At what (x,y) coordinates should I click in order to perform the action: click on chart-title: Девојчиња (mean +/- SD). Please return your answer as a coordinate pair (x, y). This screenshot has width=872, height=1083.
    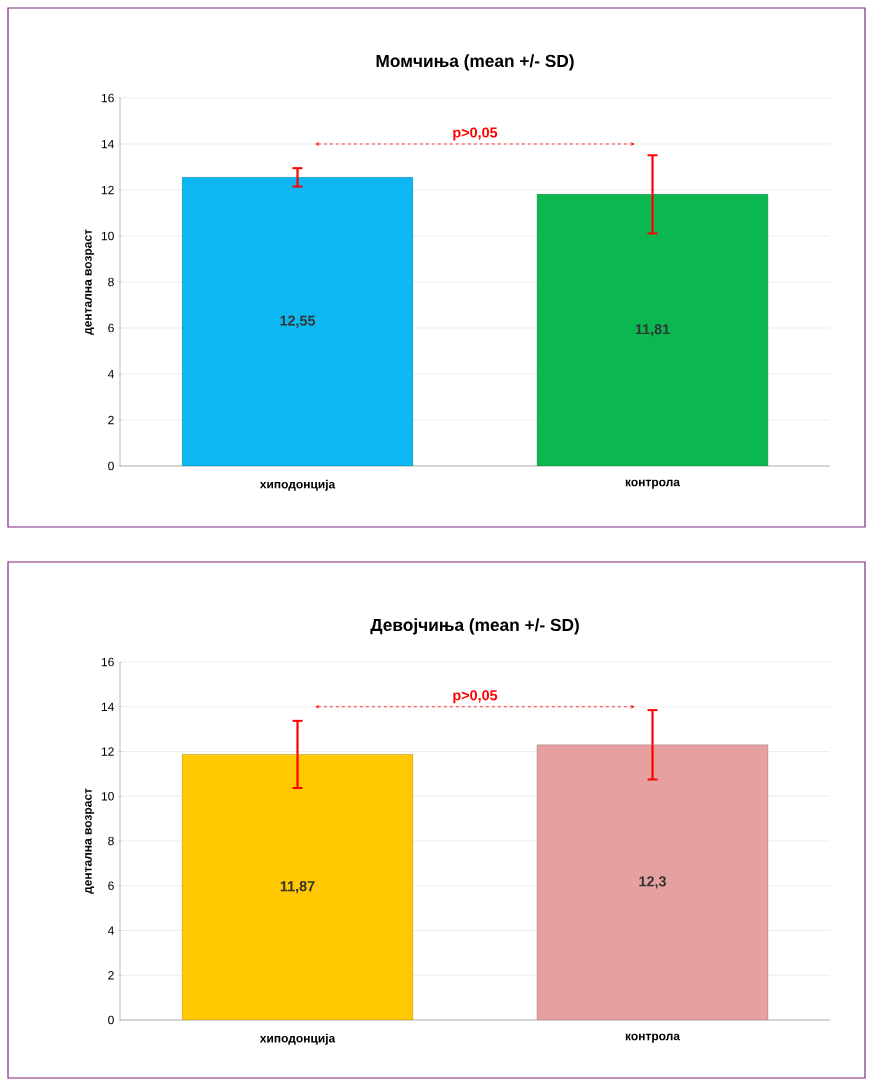
    Looking at the image, I should click on (474, 626).